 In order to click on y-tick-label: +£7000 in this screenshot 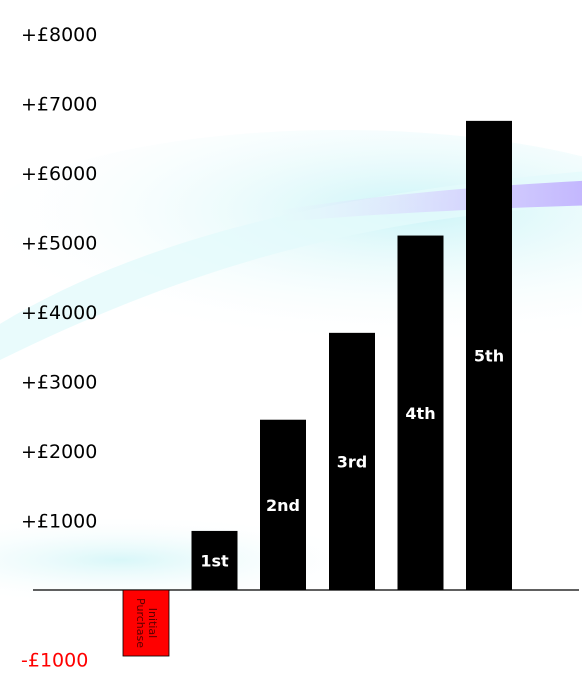, I will do `click(59, 105)`.